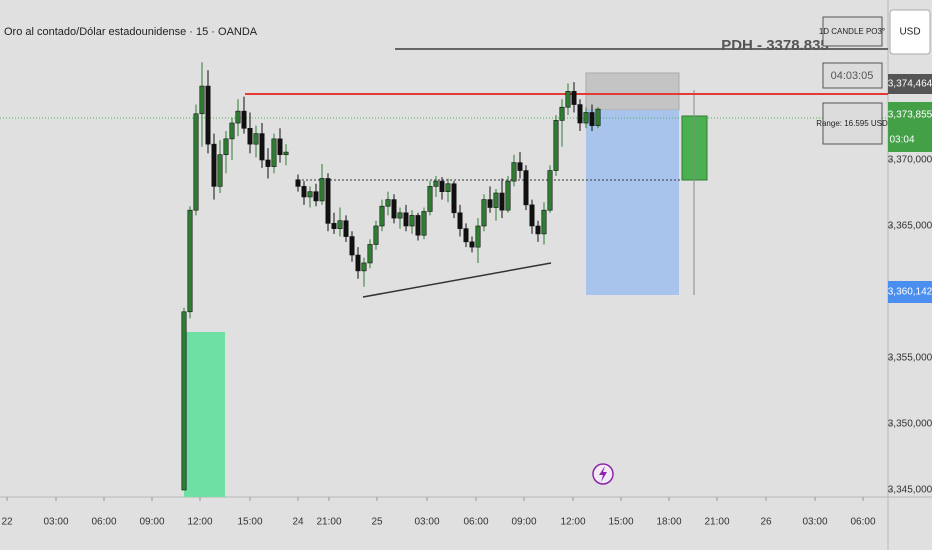 Image resolution: width=932 pixels, height=550 pixels. What do you see at coordinates (910, 490) in the screenshot?
I see `y-tick-label: 3,345,000` at bounding box center [910, 490].